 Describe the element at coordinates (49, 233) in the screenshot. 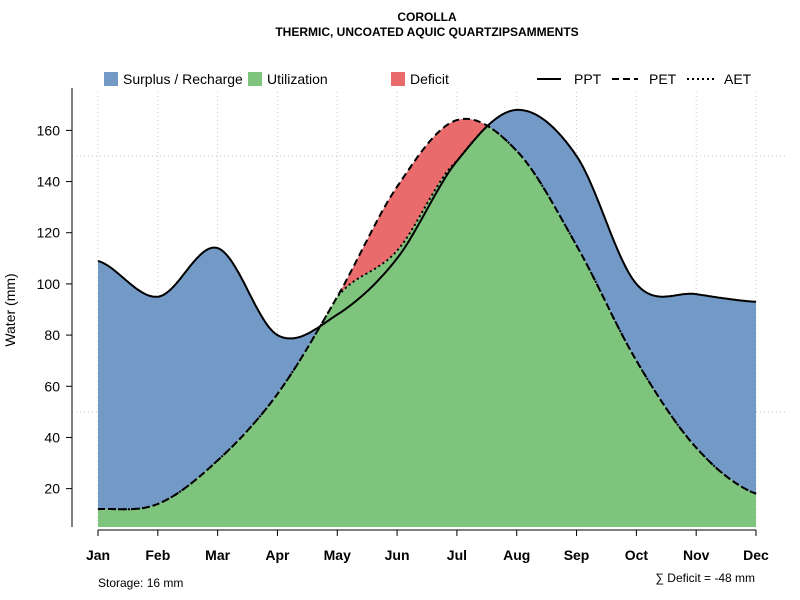

I see `y-tick-label-120: 120` at that location.